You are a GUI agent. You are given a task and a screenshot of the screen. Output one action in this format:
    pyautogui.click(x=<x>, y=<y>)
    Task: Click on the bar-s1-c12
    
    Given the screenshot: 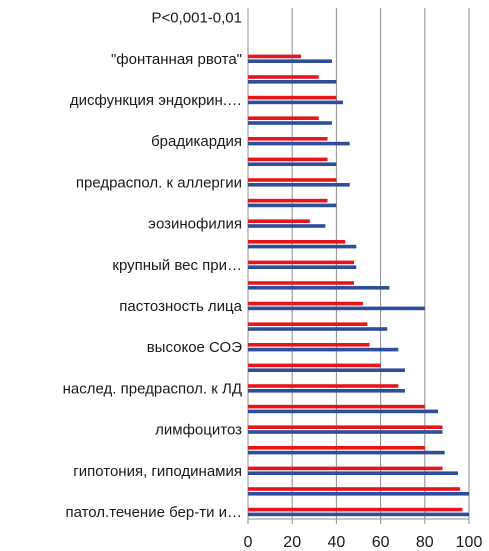 What is the action you would take?
    pyautogui.click(x=301, y=262)
    